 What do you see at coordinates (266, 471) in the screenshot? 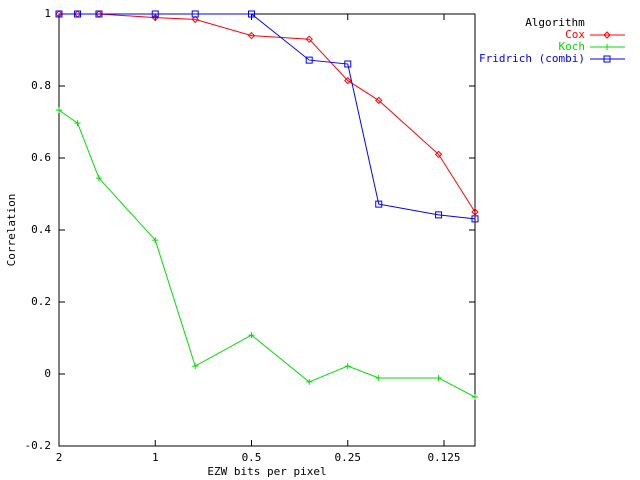
I see `x-axis-label: EZW bits per pixel` at bounding box center [266, 471].